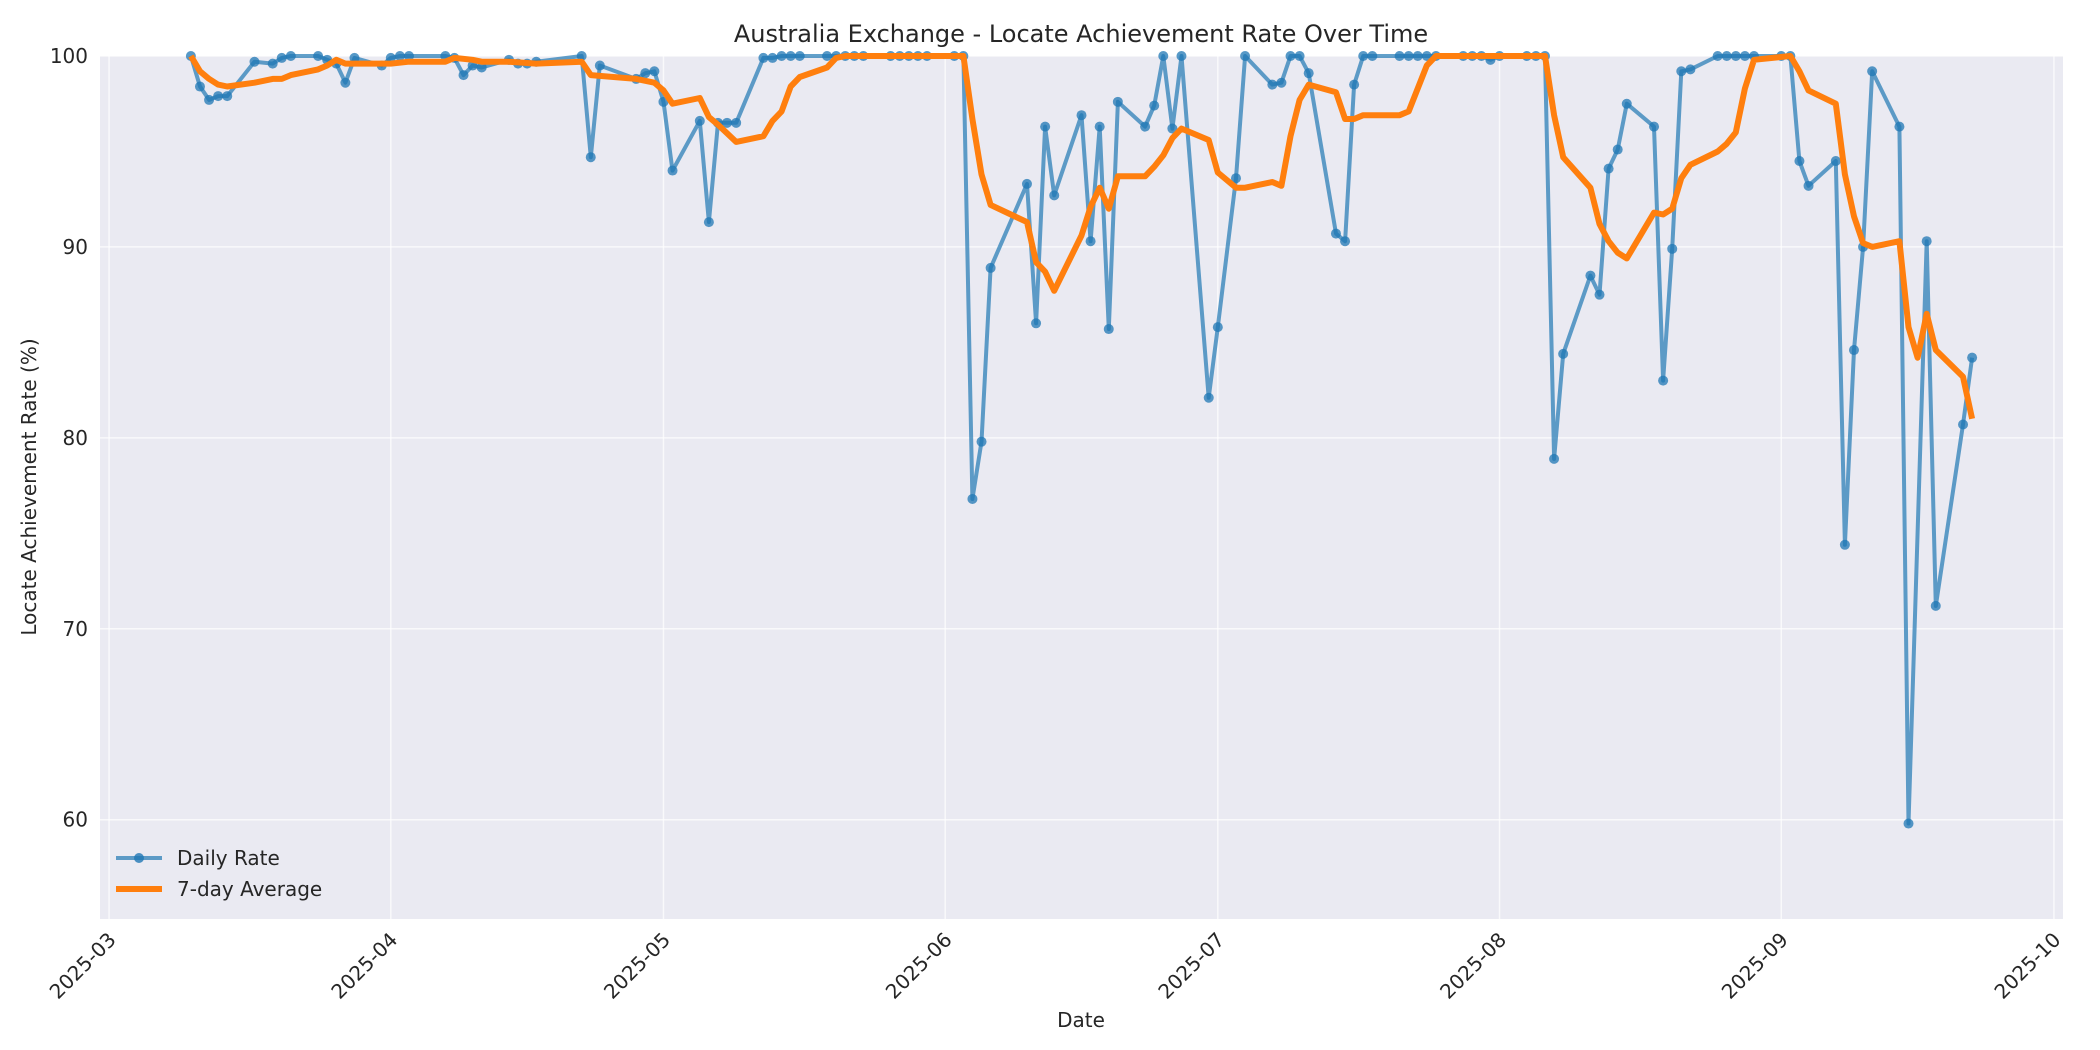  I want to click on x-tick-label: 2025-03, so click(83, 966).